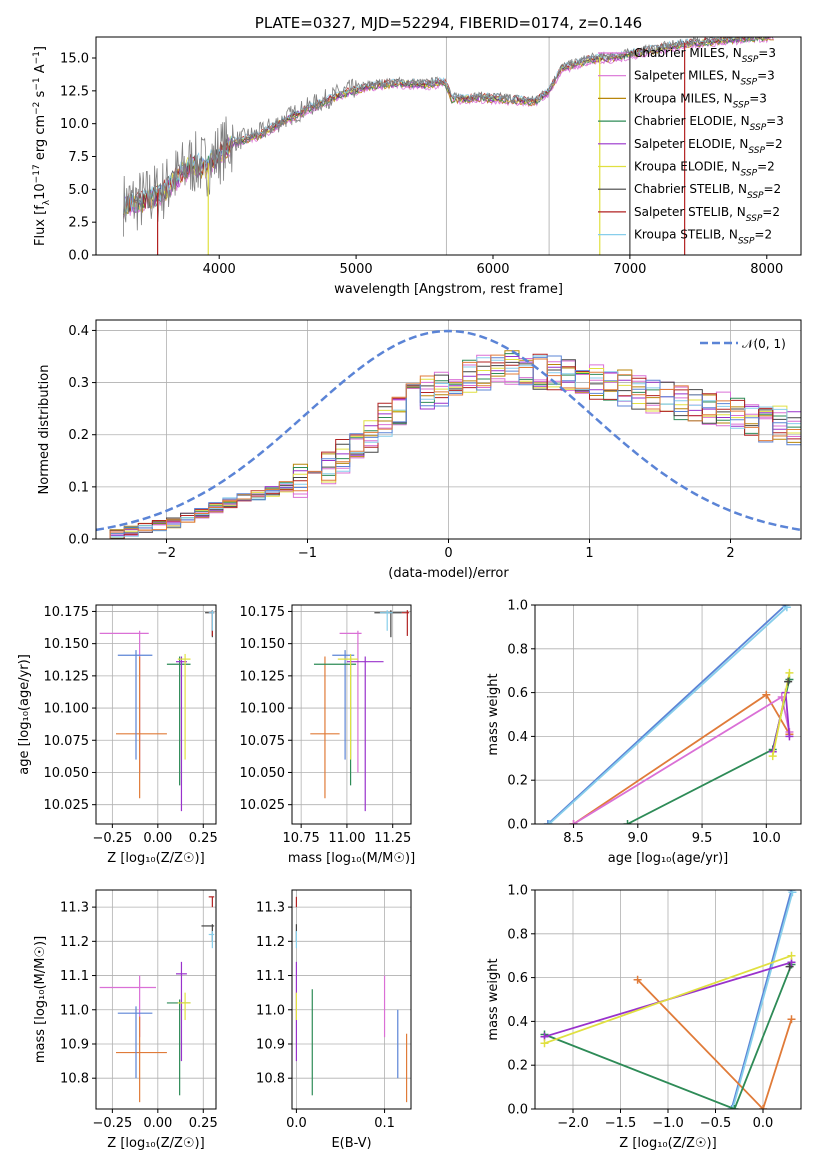 Image resolution: width=819 pixels, height=1170 pixels. What do you see at coordinates (112, 1123) in the screenshot?
I see `x-tick-label: −0.25` at bounding box center [112, 1123].